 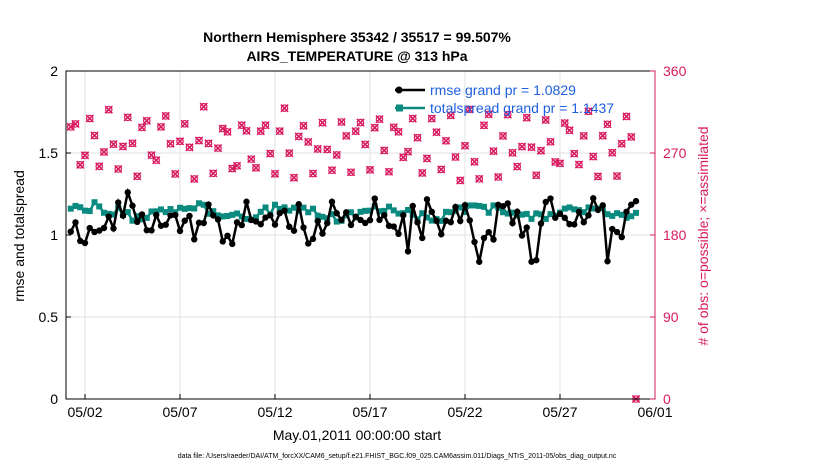 I want to click on y-tick-label-right: 360, so click(x=675, y=71).